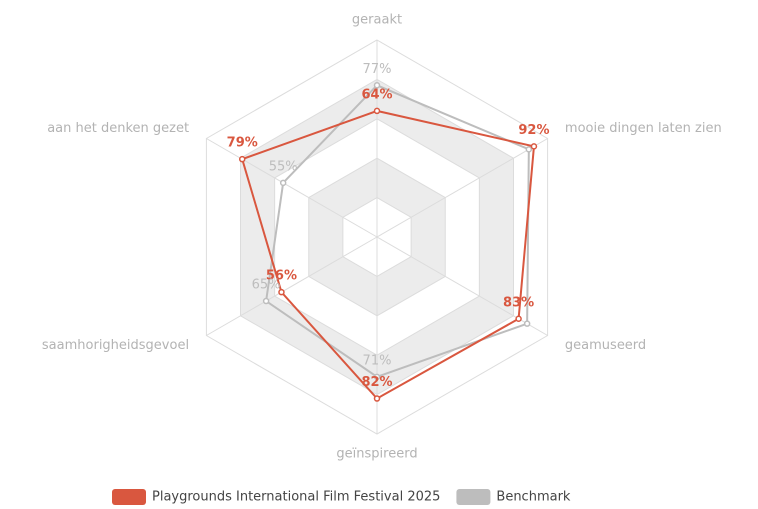  What do you see at coordinates (118, 128) in the screenshot?
I see `category-label: aan het denken gezet` at bounding box center [118, 128].